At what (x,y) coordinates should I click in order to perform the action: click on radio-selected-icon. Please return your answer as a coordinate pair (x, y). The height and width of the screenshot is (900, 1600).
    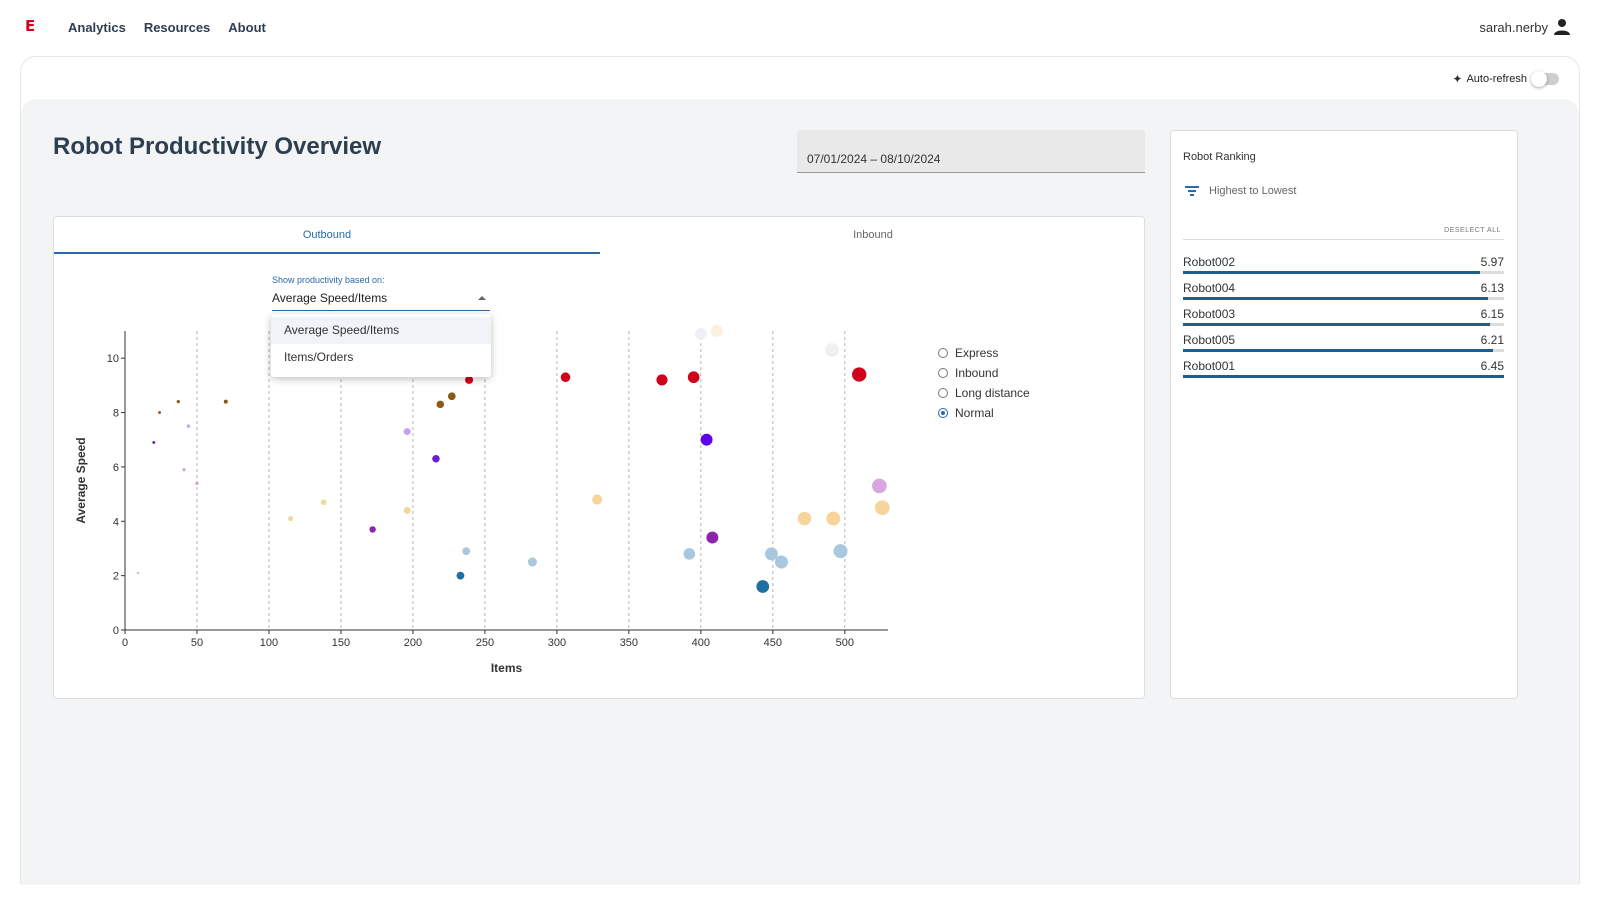
    Looking at the image, I should click on (943, 413).